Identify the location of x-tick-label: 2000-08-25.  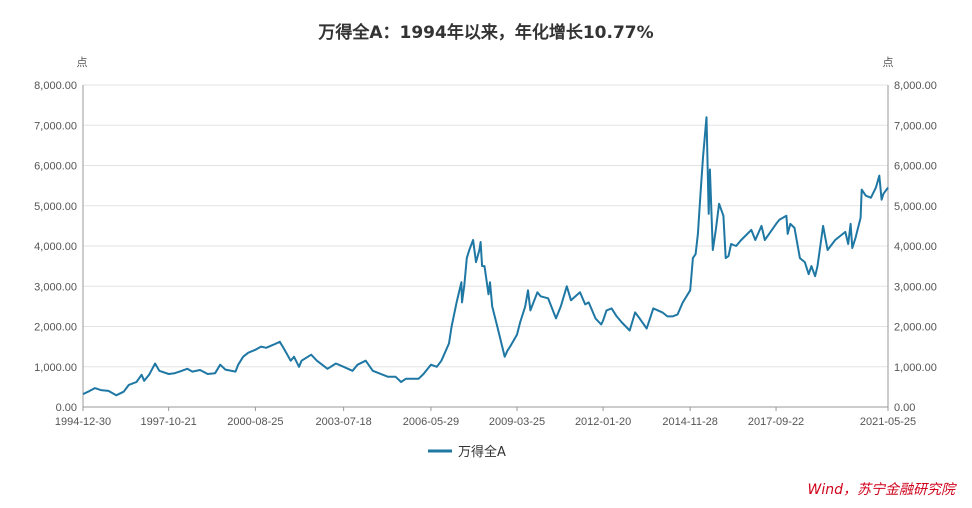
(255, 422).